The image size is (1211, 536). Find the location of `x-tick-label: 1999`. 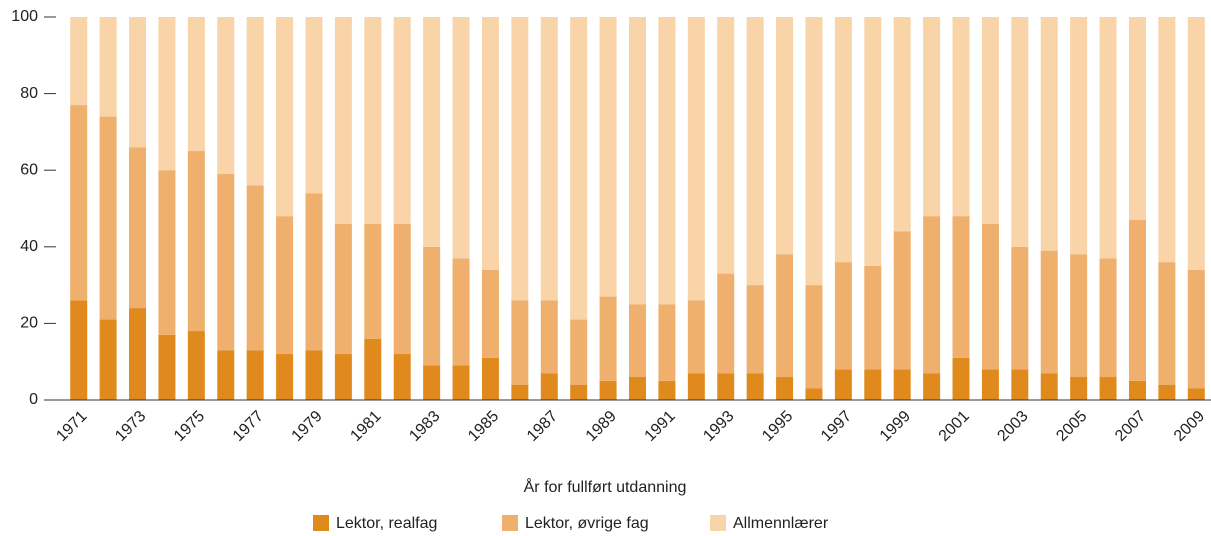

x-tick-label: 1999 is located at coordinates (895, 426).